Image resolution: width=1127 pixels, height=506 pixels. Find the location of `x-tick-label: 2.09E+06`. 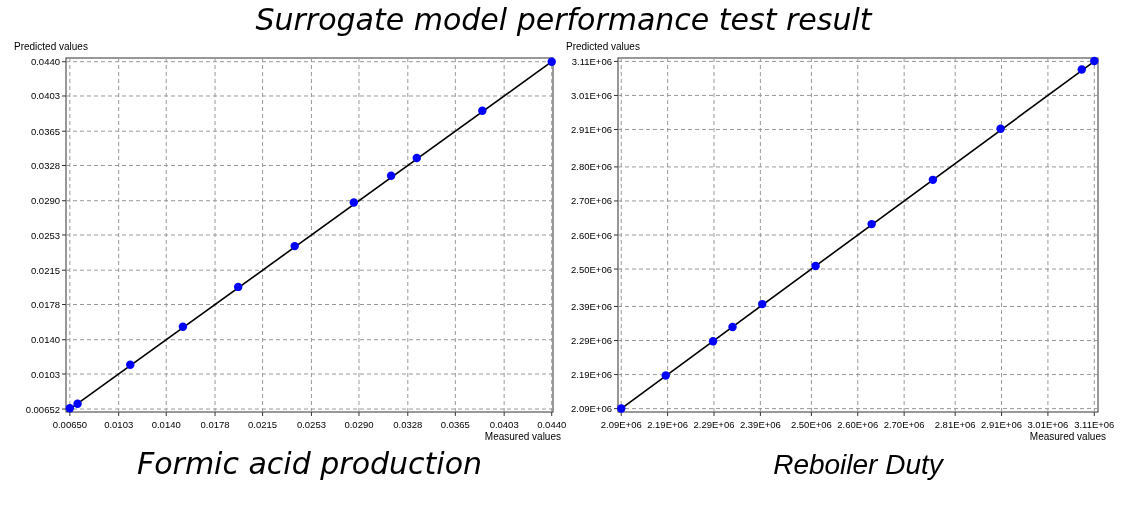

x-tick-label: 2.09E+06 is located at coordinates (621, 424).